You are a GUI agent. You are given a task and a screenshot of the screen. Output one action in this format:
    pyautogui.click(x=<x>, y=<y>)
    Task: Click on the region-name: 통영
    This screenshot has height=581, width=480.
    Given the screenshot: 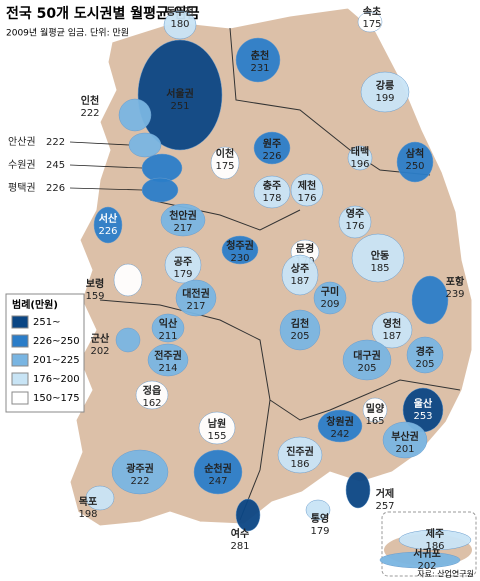 What is the action you would take?
    pyautogui.click(x=320, y=518)
    